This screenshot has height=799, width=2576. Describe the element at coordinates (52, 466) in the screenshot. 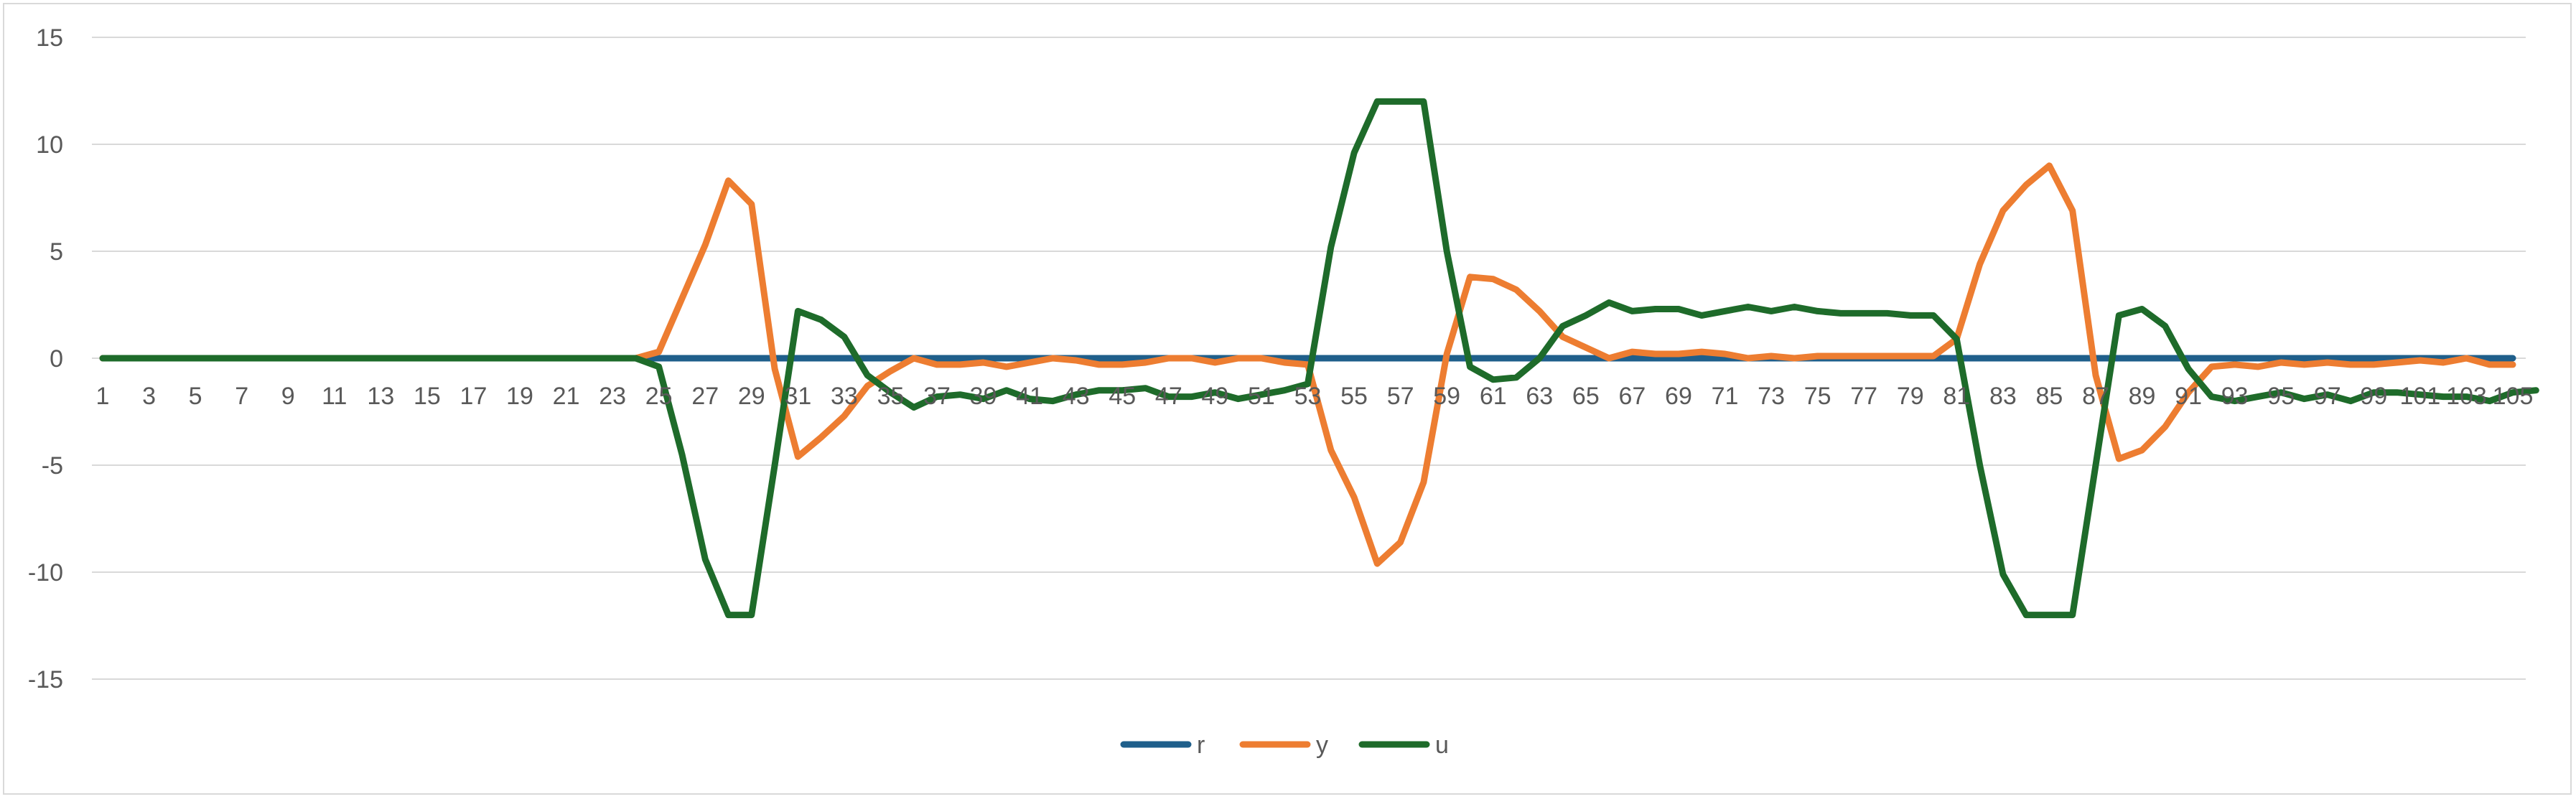

I see `y-tick-label: -5` at that location.